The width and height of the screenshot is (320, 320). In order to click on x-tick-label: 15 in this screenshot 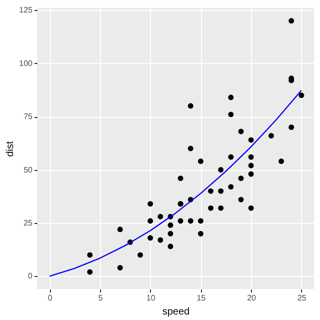, I will do `click(201, 298)`.